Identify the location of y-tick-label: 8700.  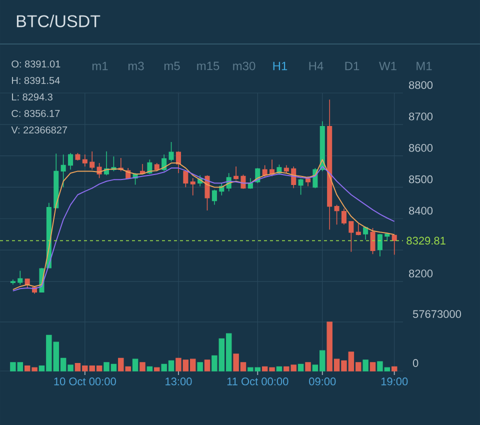
(420, 116).